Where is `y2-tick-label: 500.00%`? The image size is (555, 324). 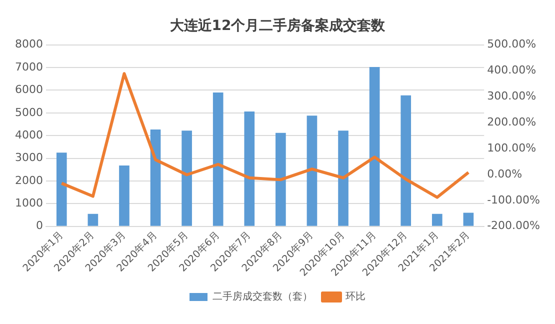
y2-tick-label: 500.00% is located at coordinates (511, 44).